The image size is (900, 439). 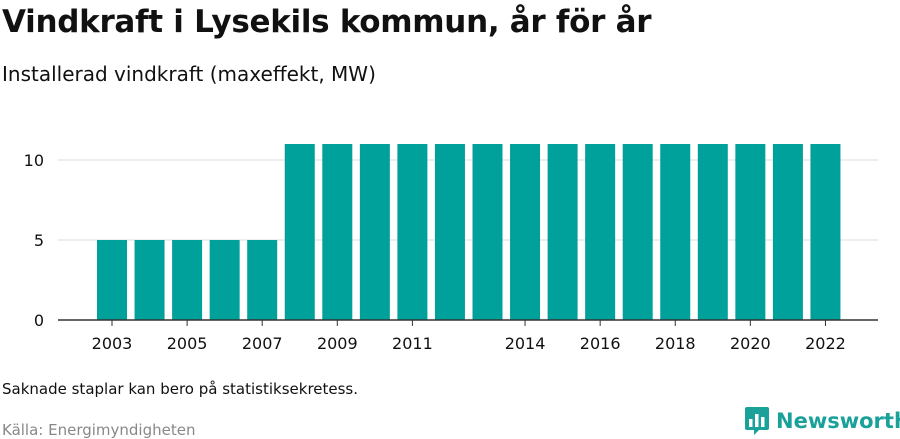 What do you see at coordinates (469, 336) in the screenshot?
I see `x-tick-labels: 2003 2005 2007 2009 2011 2014 2016 2018 2020 2022` at bounding box center [469, 336].